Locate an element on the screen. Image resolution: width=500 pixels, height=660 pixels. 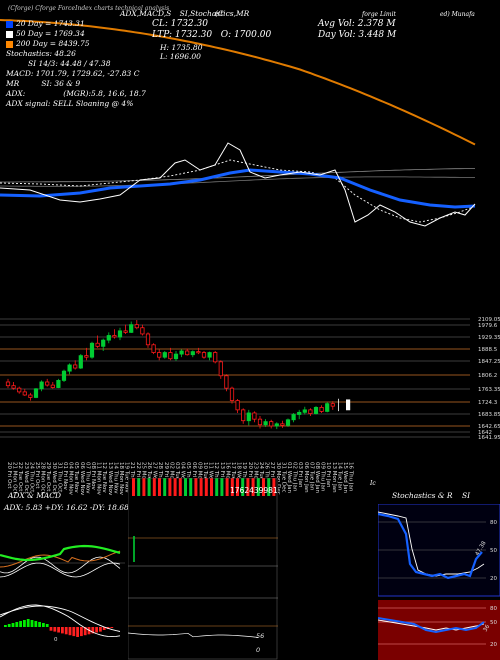
rsi-value: 36 is located at coordinates (487, 628).